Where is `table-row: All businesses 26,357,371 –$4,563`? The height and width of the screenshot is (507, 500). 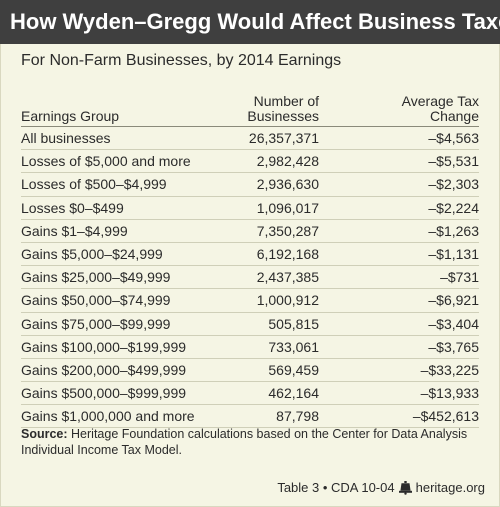 table-row: All businesses 26,357,371 –$4,563 is located at coordinates (250, 139).